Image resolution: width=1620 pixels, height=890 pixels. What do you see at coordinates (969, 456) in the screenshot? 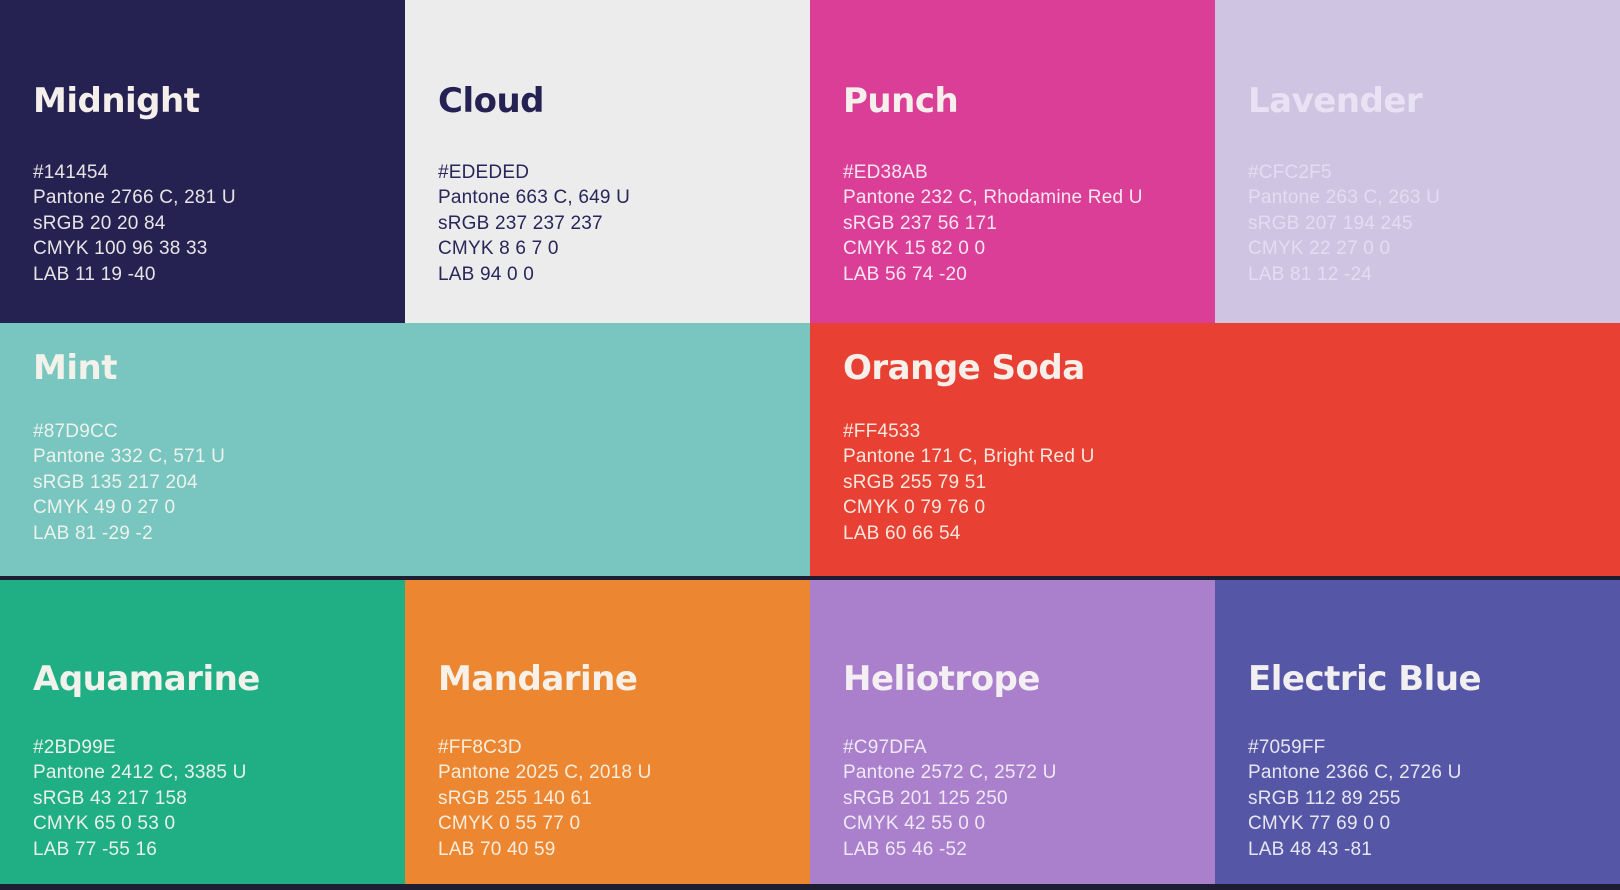
I see `swatch-pantone: Pantone 171 C, Bright Red U` at bounding box center [969, 456].